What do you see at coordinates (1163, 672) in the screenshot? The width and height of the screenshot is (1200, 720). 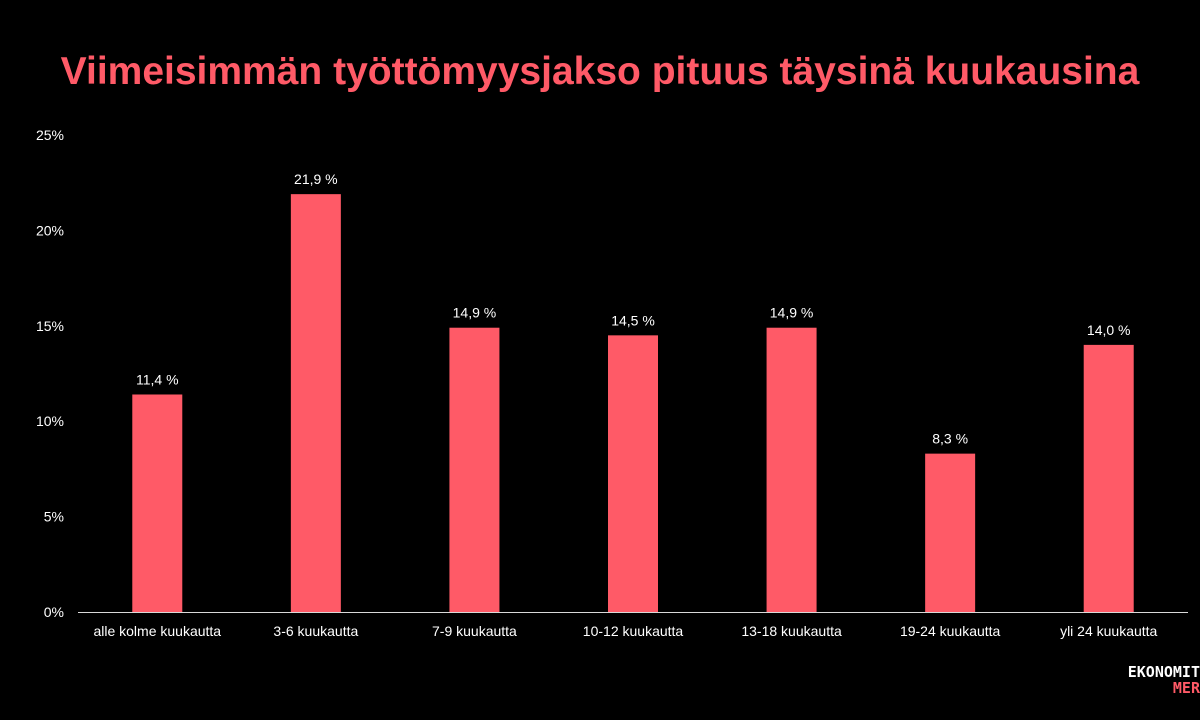 I see `logo-text-top: EKONOMIT` at bounding box center [1163, 672].